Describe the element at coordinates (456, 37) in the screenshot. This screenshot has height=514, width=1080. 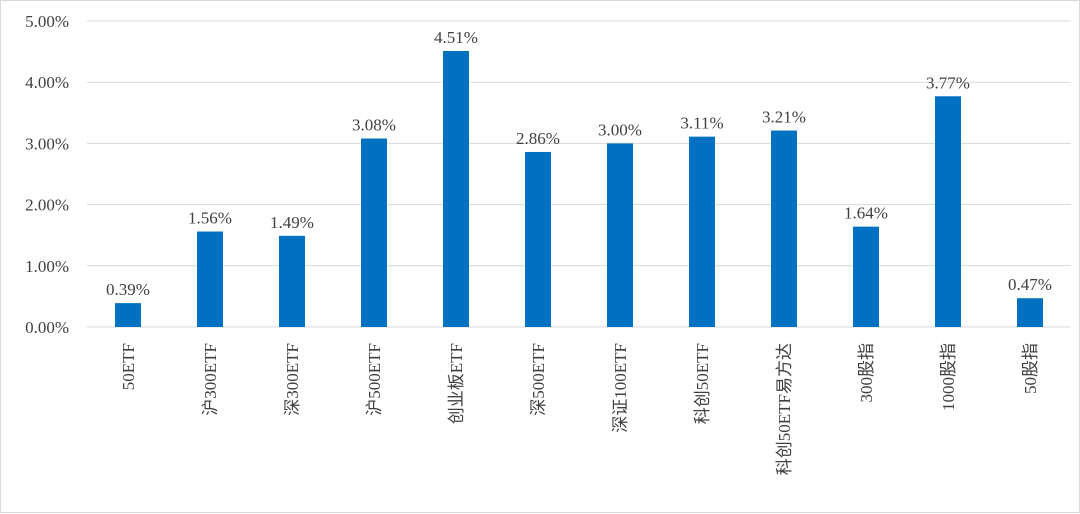
I see `data-label: 4.51%` at that location.